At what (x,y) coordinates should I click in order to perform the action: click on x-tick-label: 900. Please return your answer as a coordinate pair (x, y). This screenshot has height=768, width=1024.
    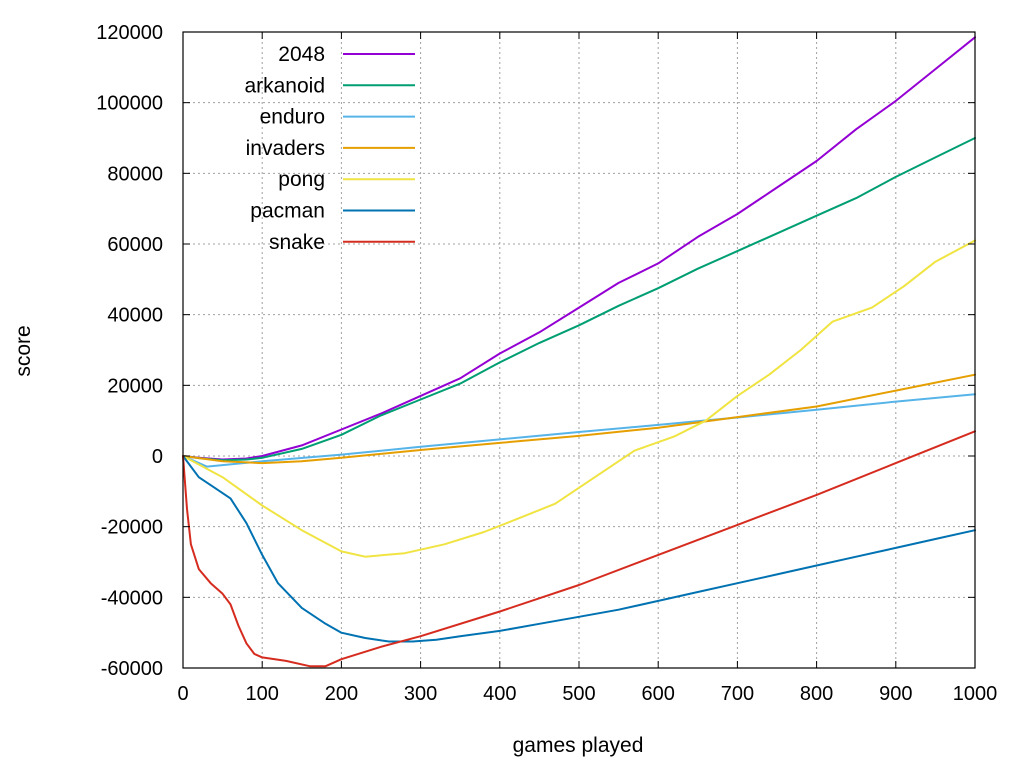
    Looking at the image, I should click on (895, 694).